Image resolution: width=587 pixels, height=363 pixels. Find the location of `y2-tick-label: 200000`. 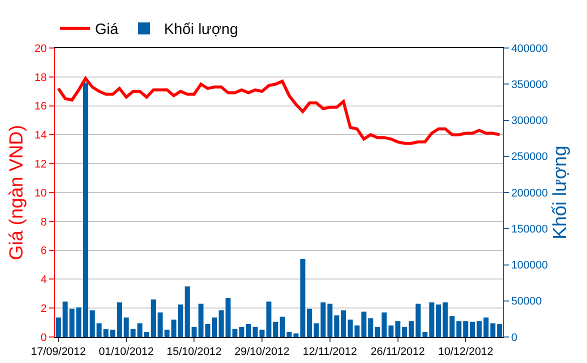

y2-tick-label: 200000 is located at coordinates (529, 193).